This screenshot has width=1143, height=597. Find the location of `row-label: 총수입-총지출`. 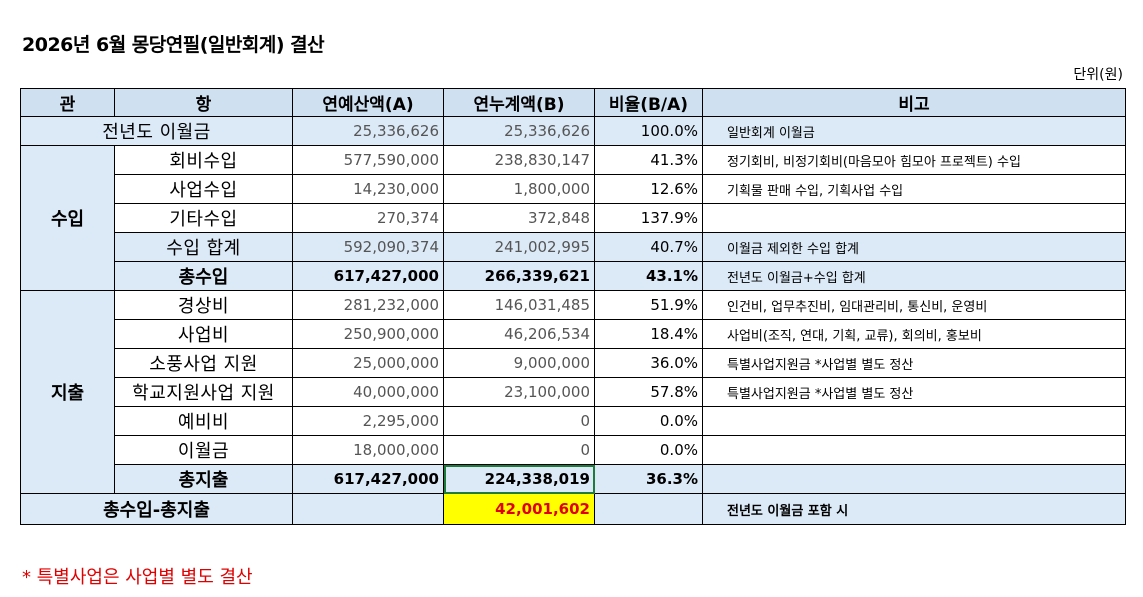

row-label: 총수입-총지출 is located at coordinates (156, 509).